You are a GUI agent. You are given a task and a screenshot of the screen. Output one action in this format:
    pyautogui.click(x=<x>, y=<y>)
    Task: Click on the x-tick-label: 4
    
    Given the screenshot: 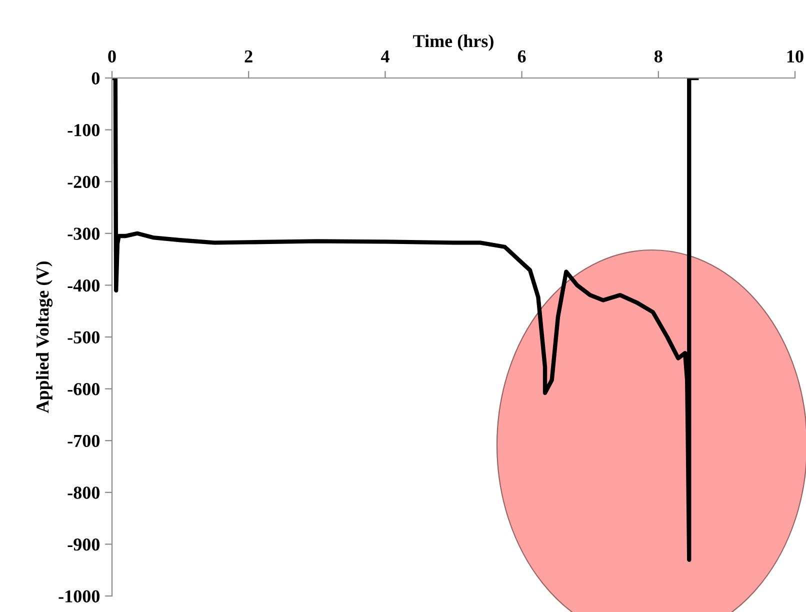 What is the action you would take?
    pyautogui.click(x=385, y=56)
    